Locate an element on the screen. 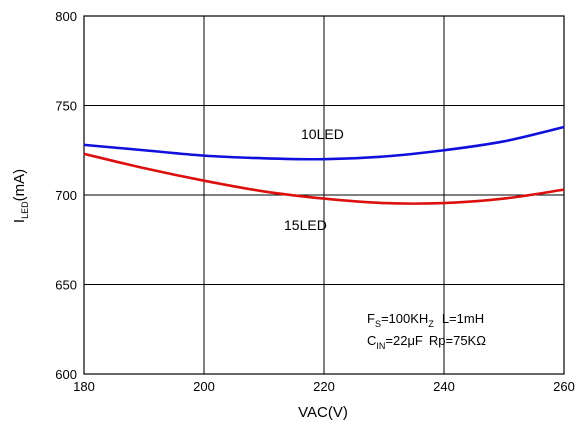 This screenshot has width=577, height=427. annotation-c-sub: IN is located at coordinates (380, 346).